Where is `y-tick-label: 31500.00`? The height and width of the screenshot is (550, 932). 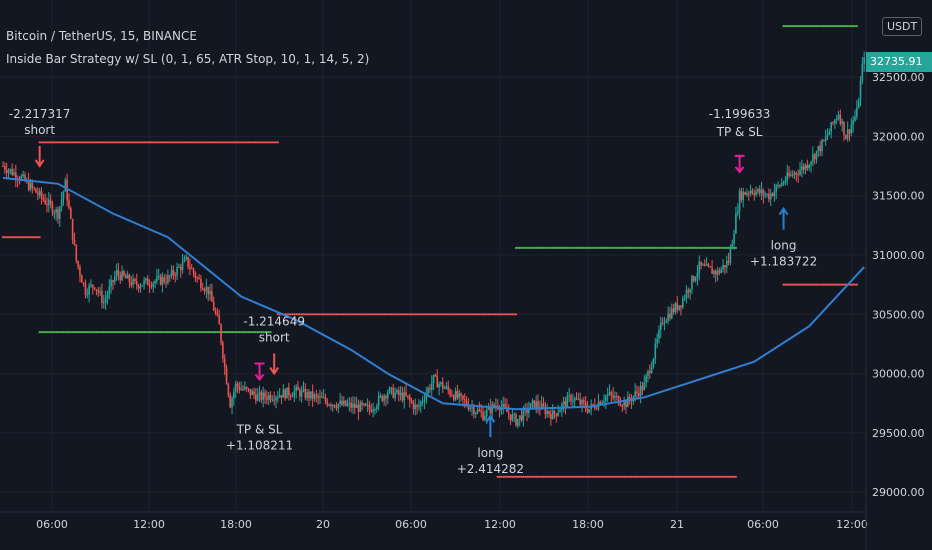
y-tick-label: 31500.00 is located at coordinates (898, 196).